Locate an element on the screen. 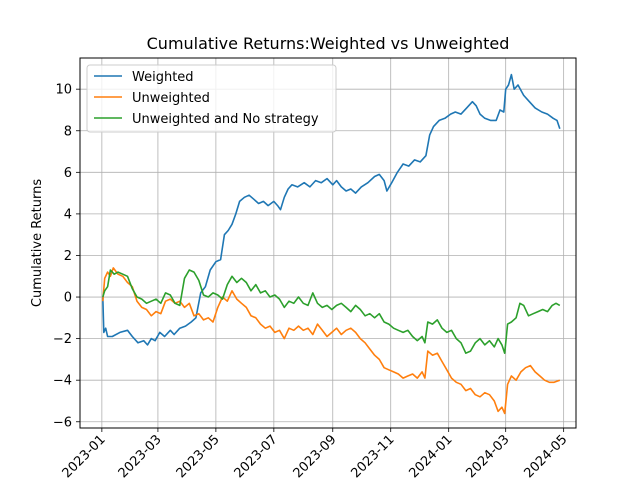  y-tick-label: 4 is located at coordinates (68, 214).